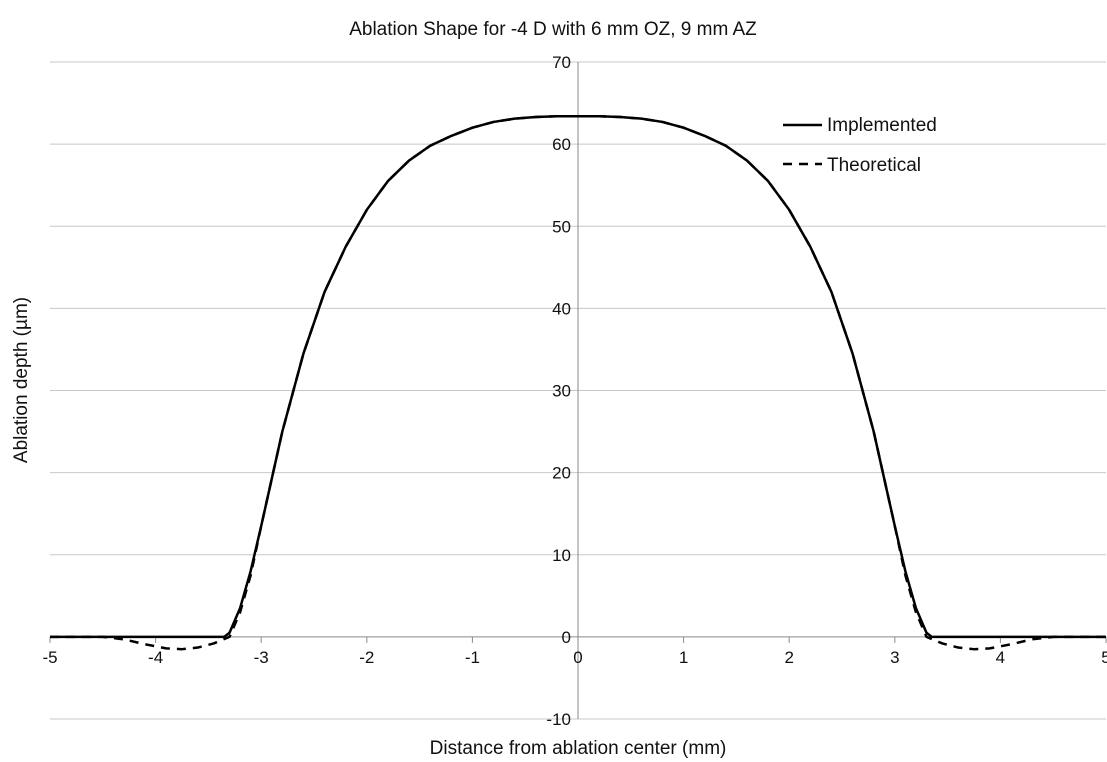 This screenshot has height=762, width=1107. What do you see at coordinates (561, 308) in the screenshot?
I see `y-tick-label: 40` at bounding box center [561, 308].